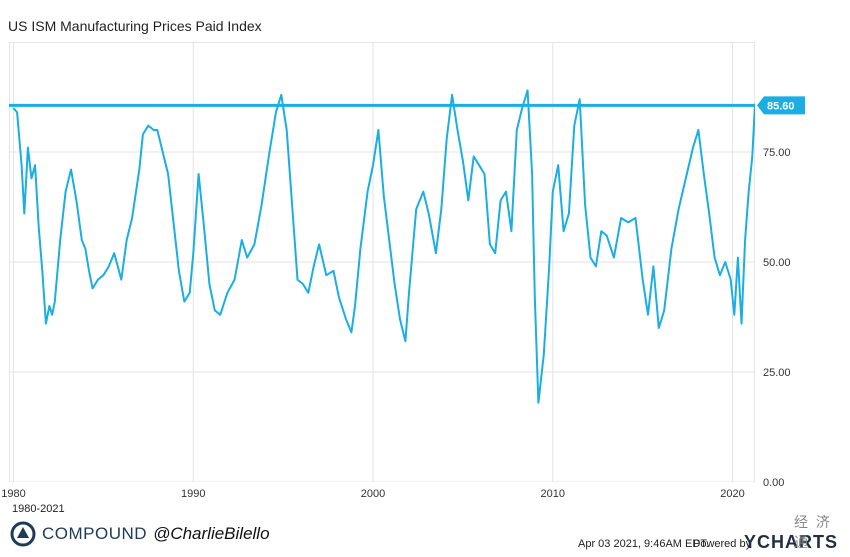 This screenshot has height=557, width=850. I want to click on x-tick-label: 2020, so click(732, 494).